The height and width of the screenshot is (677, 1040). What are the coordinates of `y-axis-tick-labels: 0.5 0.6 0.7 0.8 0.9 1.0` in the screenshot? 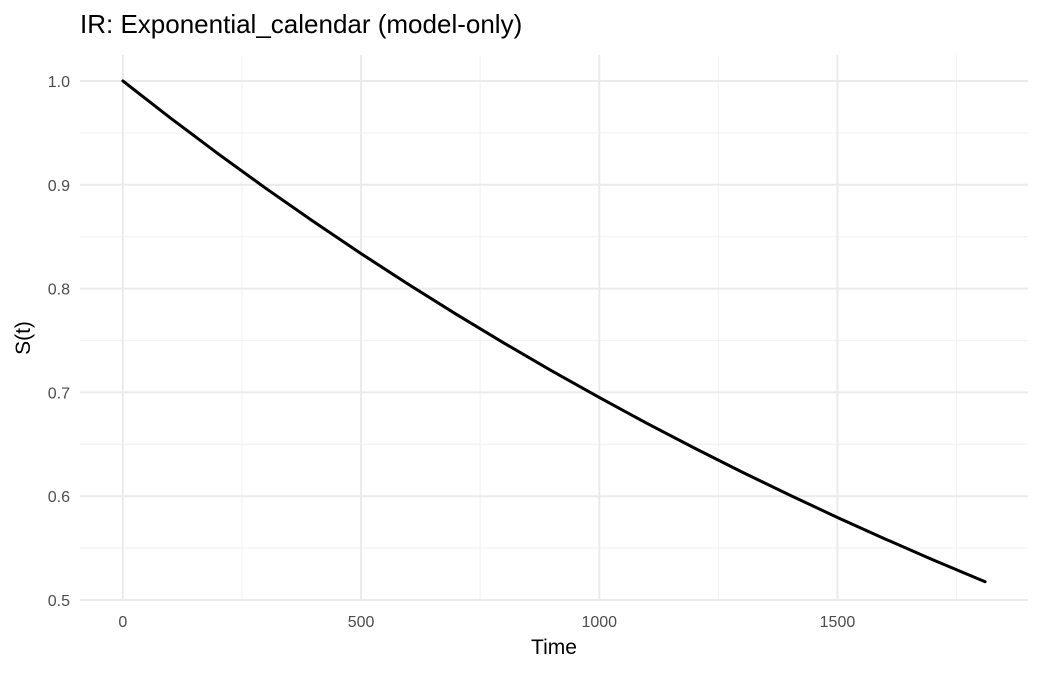 It's located at (59, 342).